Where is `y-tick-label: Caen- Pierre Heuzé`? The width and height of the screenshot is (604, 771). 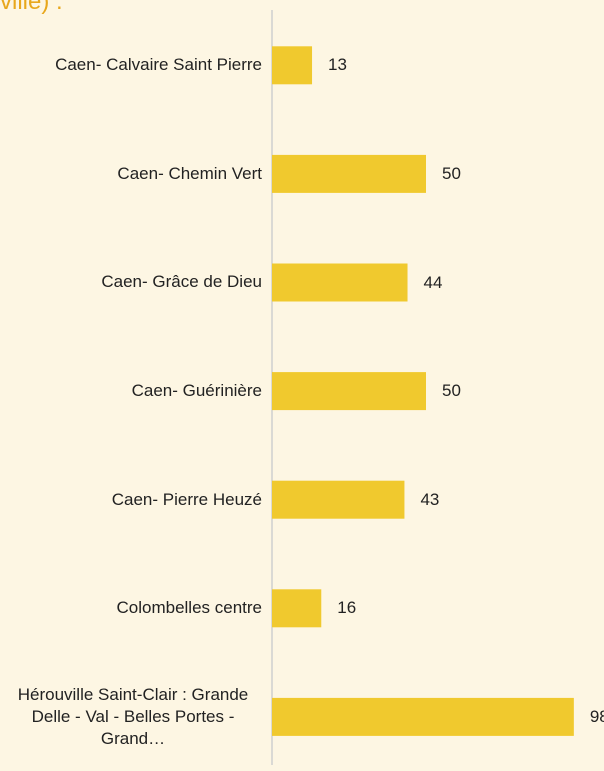
y-tick-label: Caen- Pierre Heuzé is located at coordinates (131, 499).